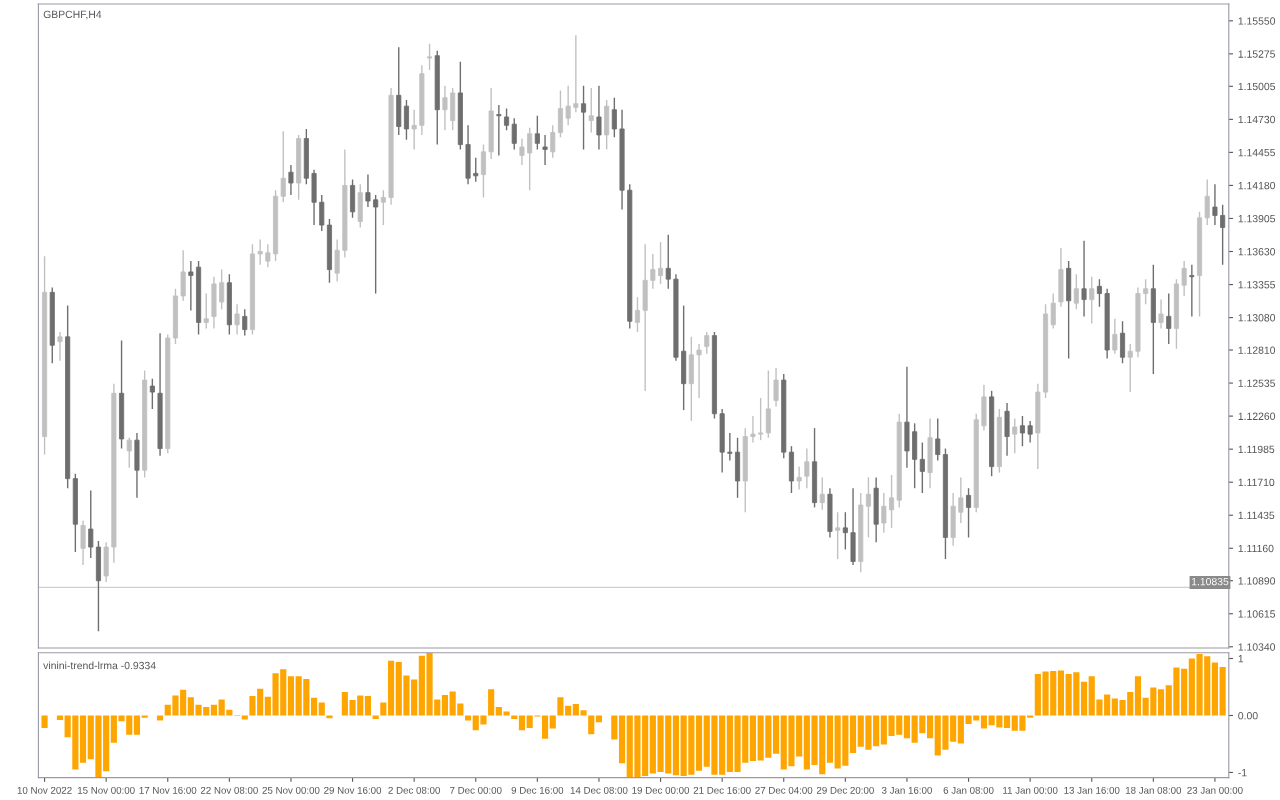  What do you see at coordinates (1210, 581) in the screenshot?
I see `ref-line-label: 1.10835` at bounding box center [1210, 581].